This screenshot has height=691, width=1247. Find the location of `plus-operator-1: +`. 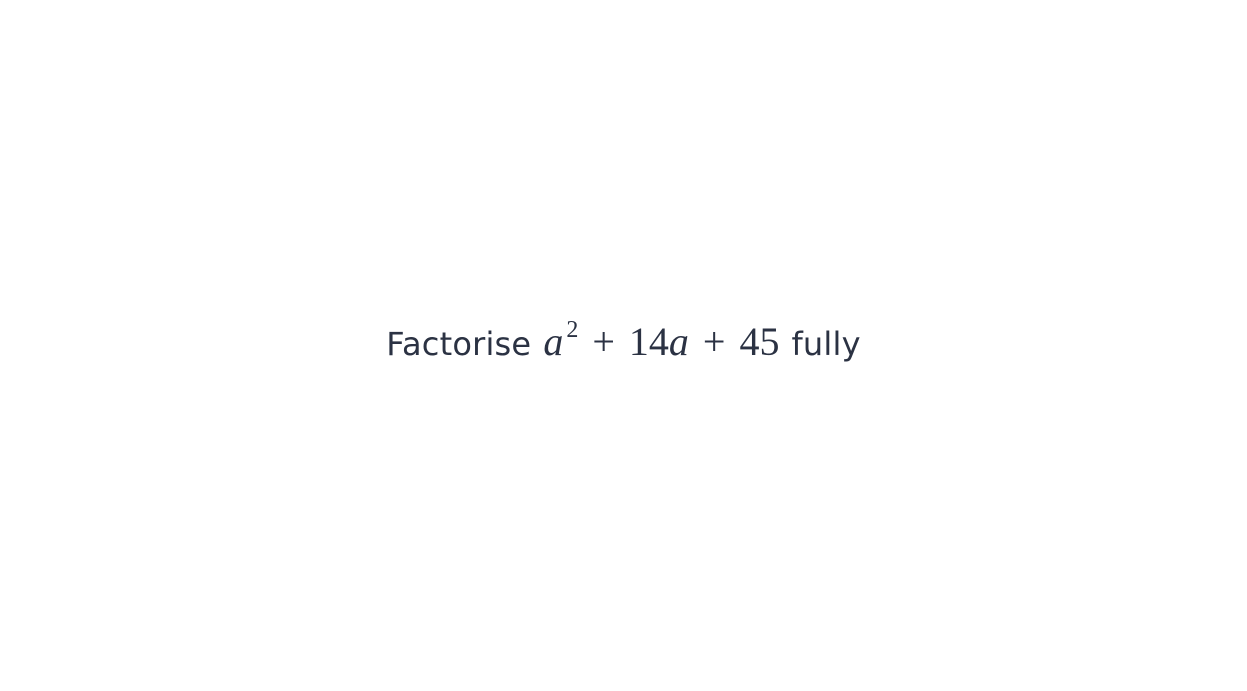

plus-operator-1: + is located at coordinates (603, 341).